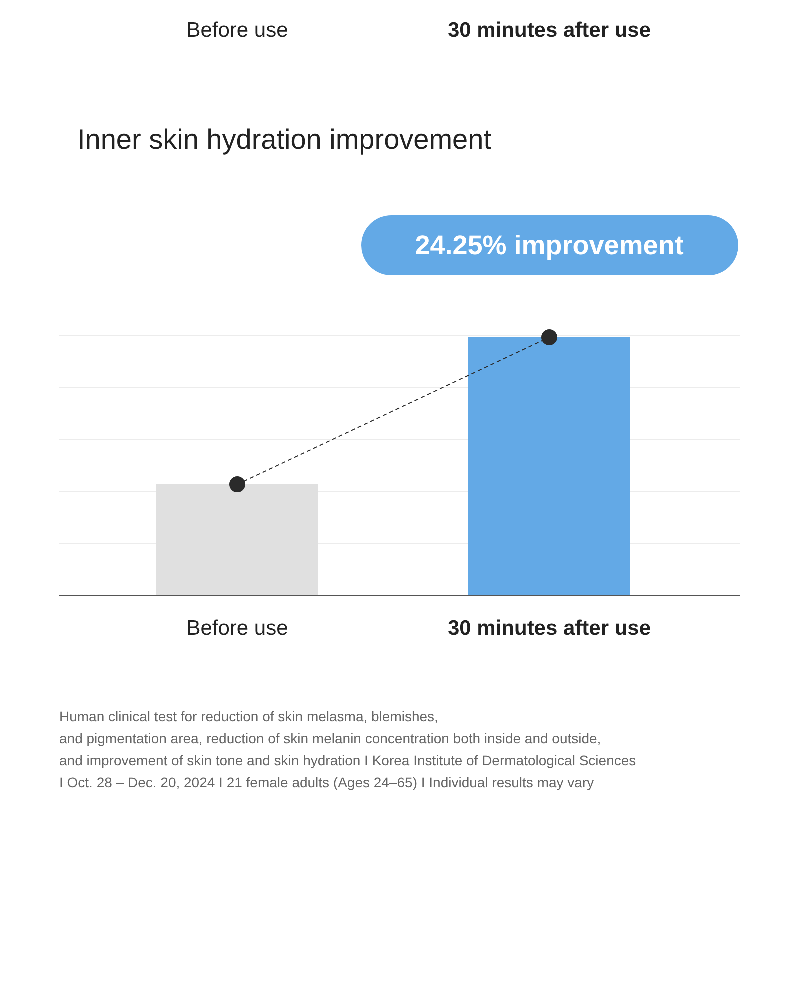 The height and width of the screenshot is (992, 800). What do you see at coordinates (550, 30) in the screenshot?
I see `text: 30 minutes after use` at bounding box center [550, 30].